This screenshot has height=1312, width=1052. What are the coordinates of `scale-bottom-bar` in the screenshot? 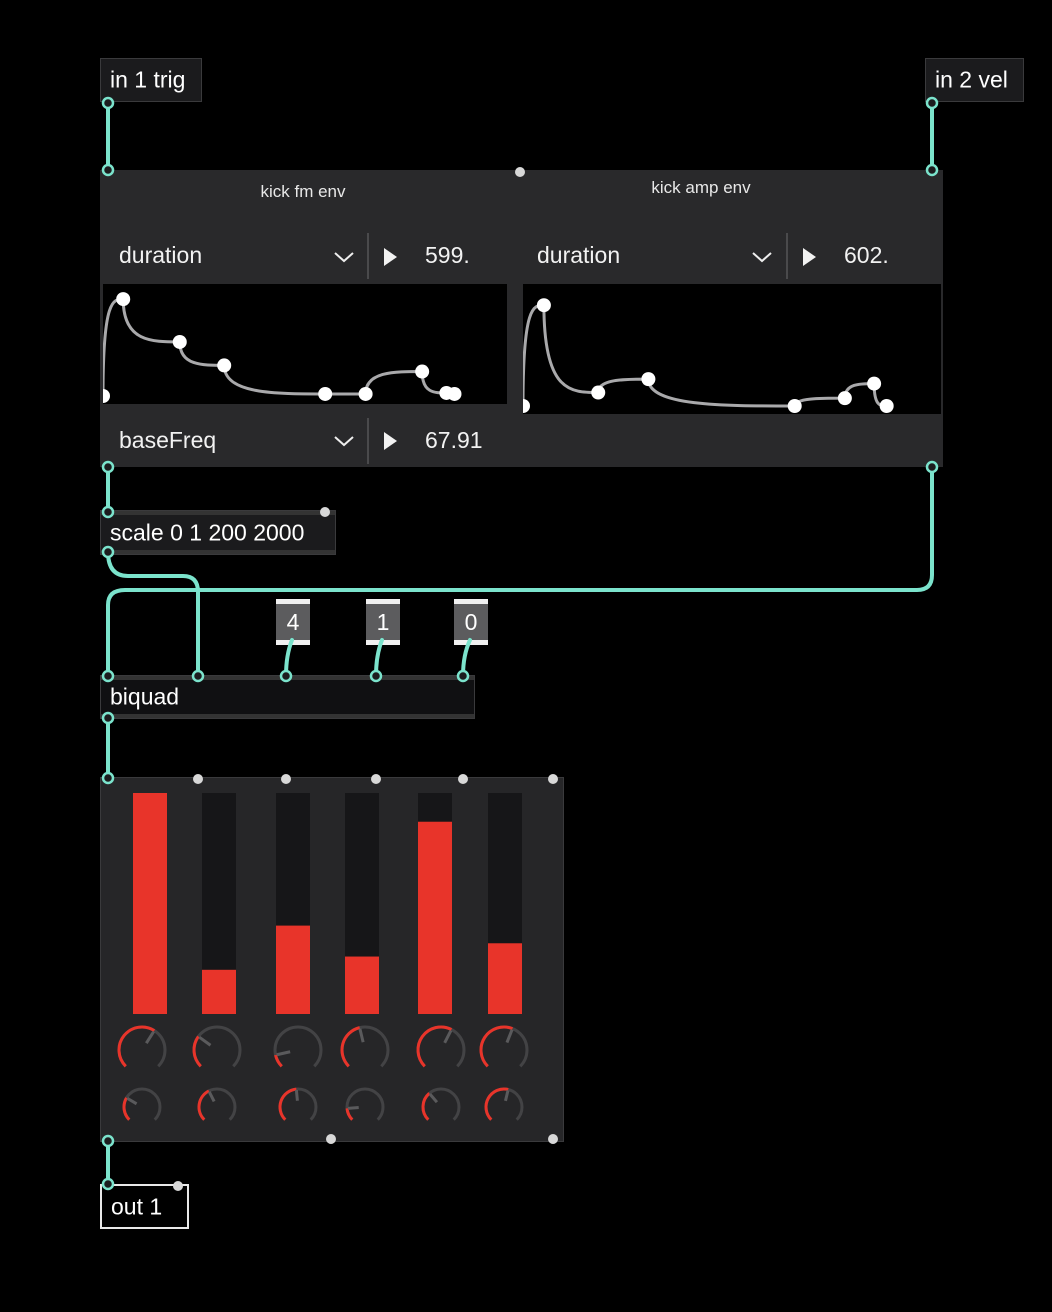 It's located at (218, 552).